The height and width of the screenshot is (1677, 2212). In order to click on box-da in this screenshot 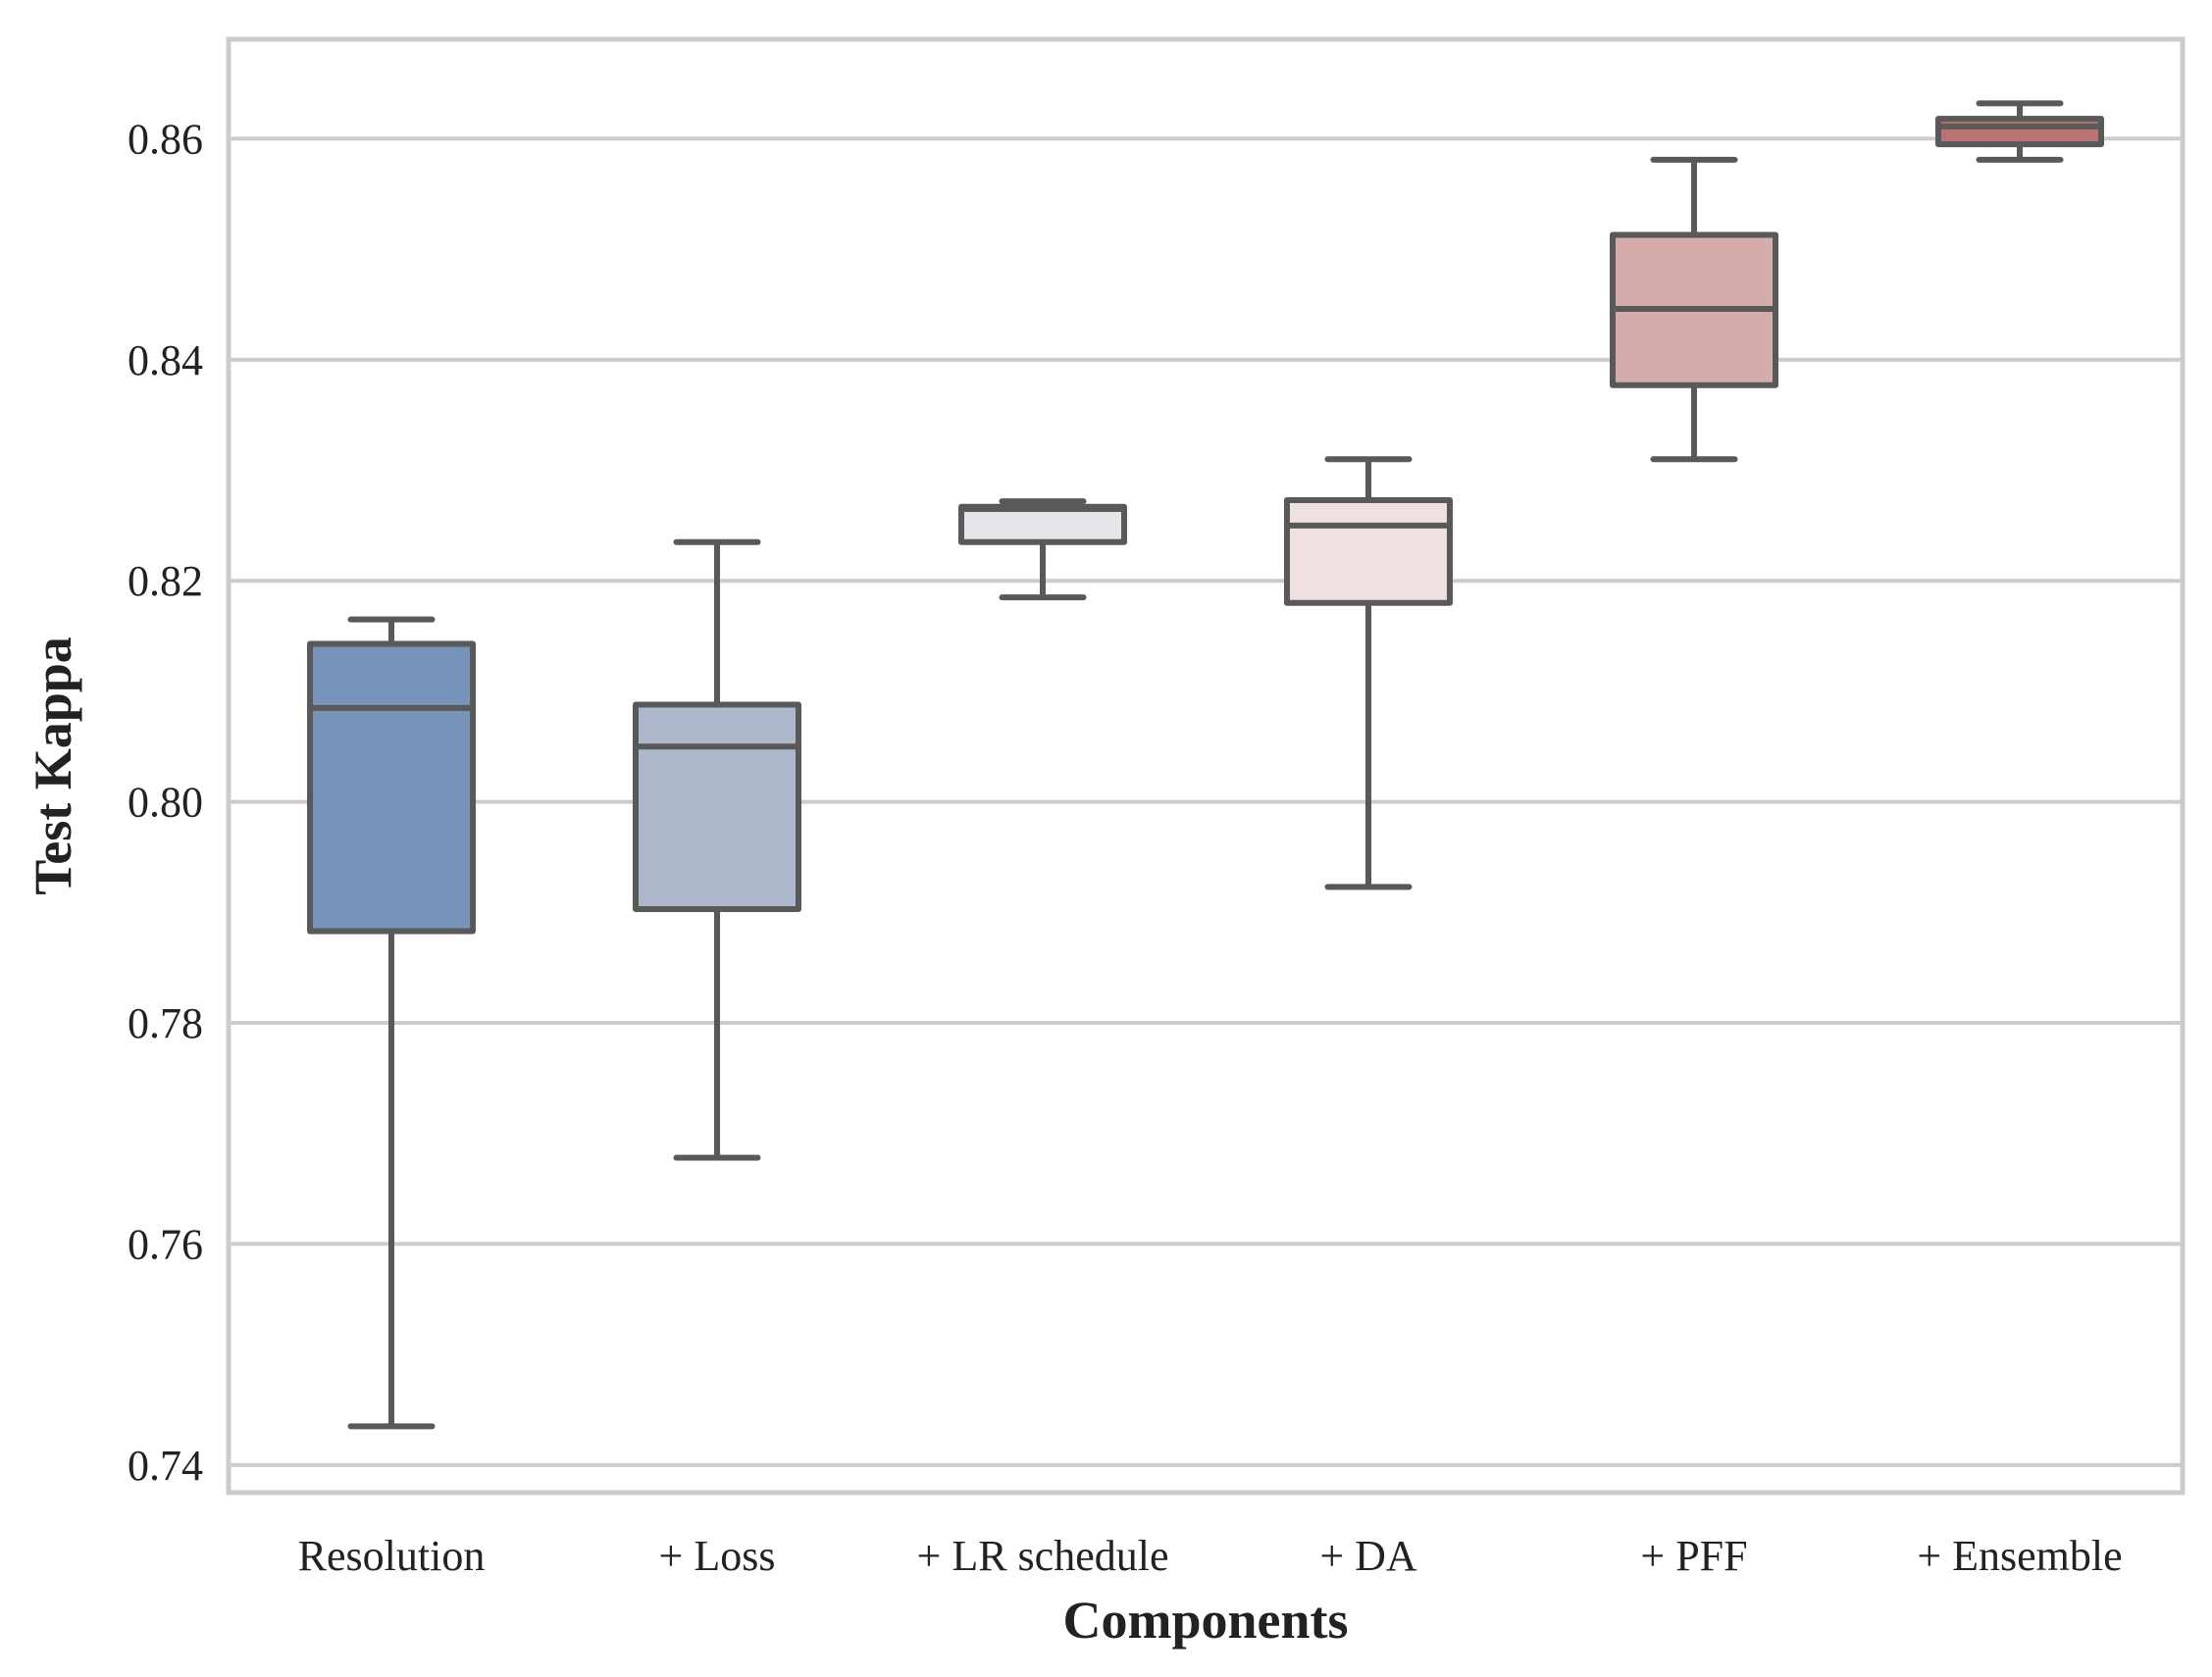, I will do `click(1368, 673)`.